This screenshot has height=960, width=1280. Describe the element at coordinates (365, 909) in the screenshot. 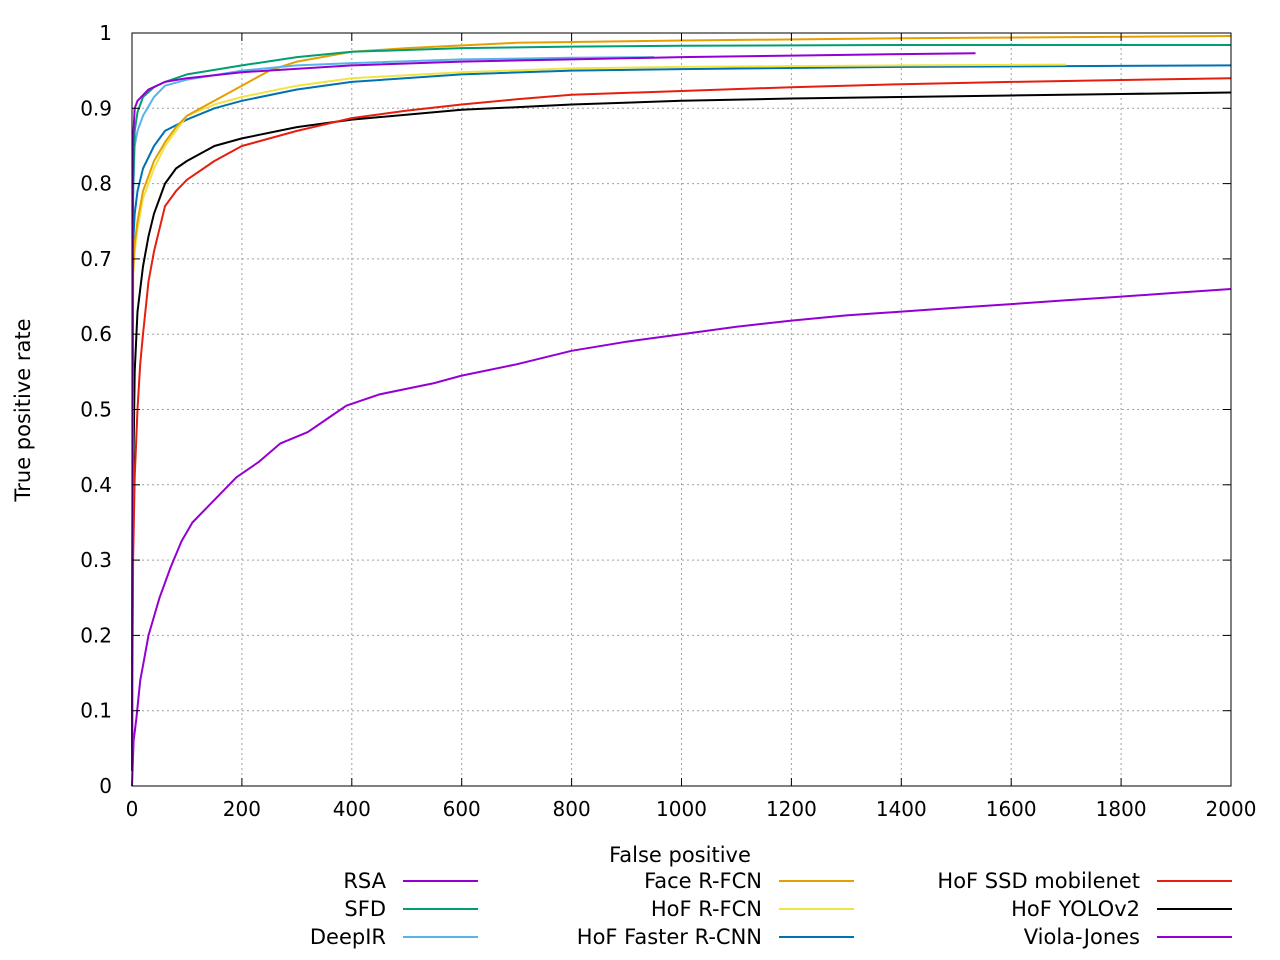

I see `legend-label-sfd: SFD` at that location.